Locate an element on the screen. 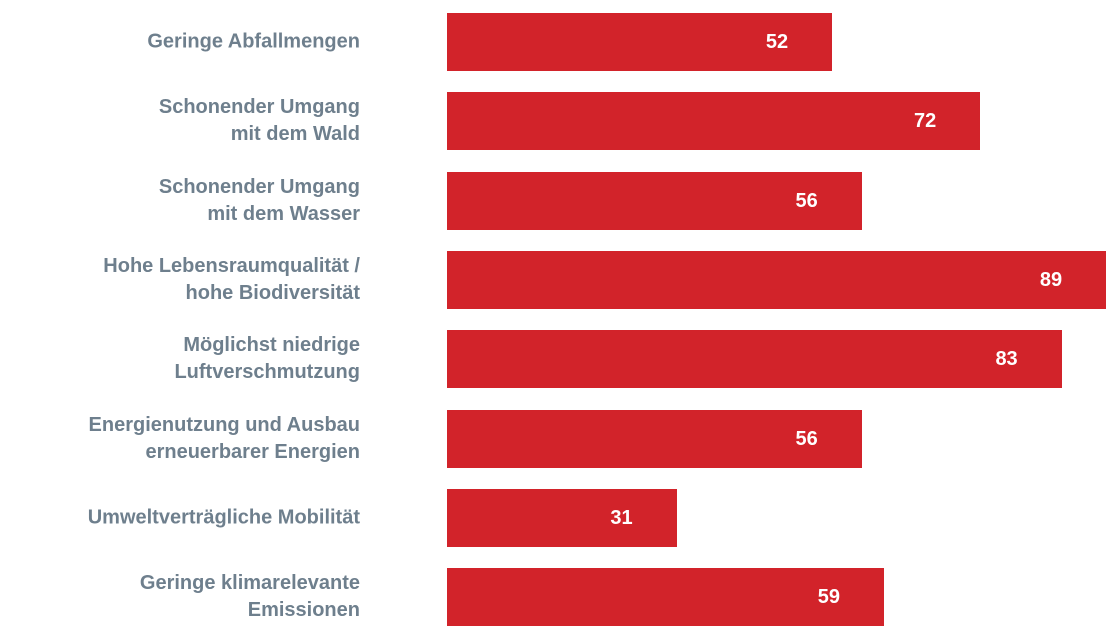 The image size is (1108, 626). category-label: Umweltverträgliche Mobilität is located at coordinates (223, 517).